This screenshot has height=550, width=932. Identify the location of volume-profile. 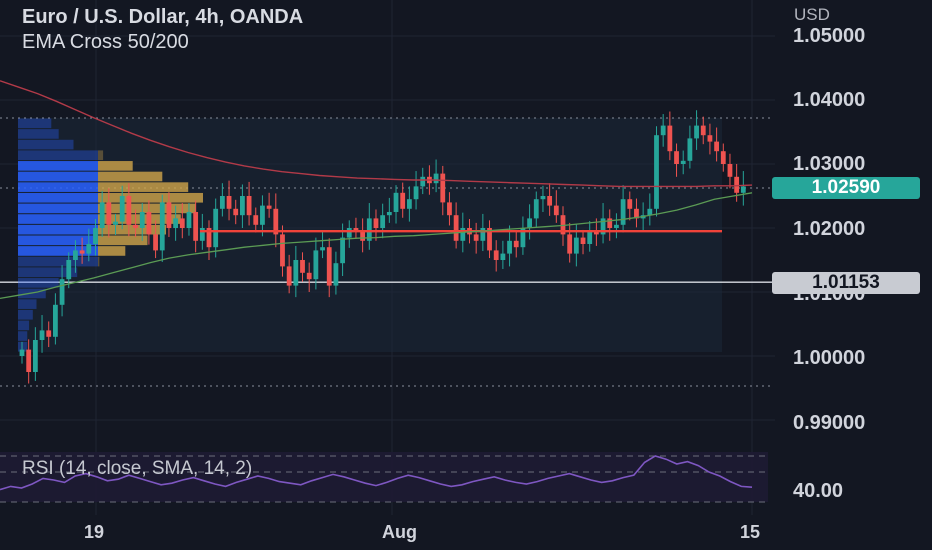
(110, 235).